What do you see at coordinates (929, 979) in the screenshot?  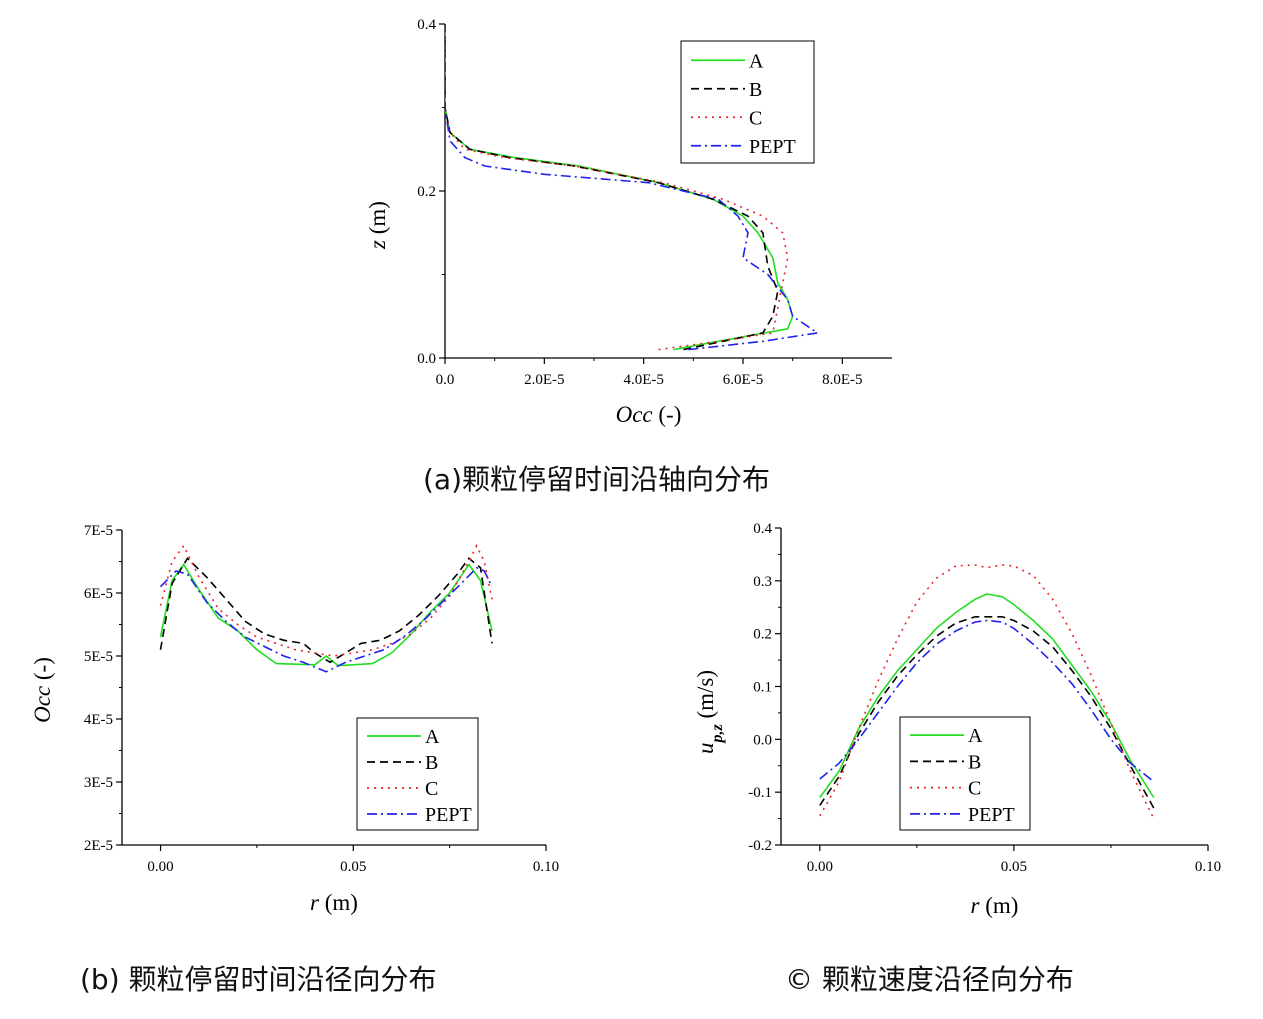 I see `caption-c: © 颗粒速度沿径向分布` at bounding box center [929, 979].